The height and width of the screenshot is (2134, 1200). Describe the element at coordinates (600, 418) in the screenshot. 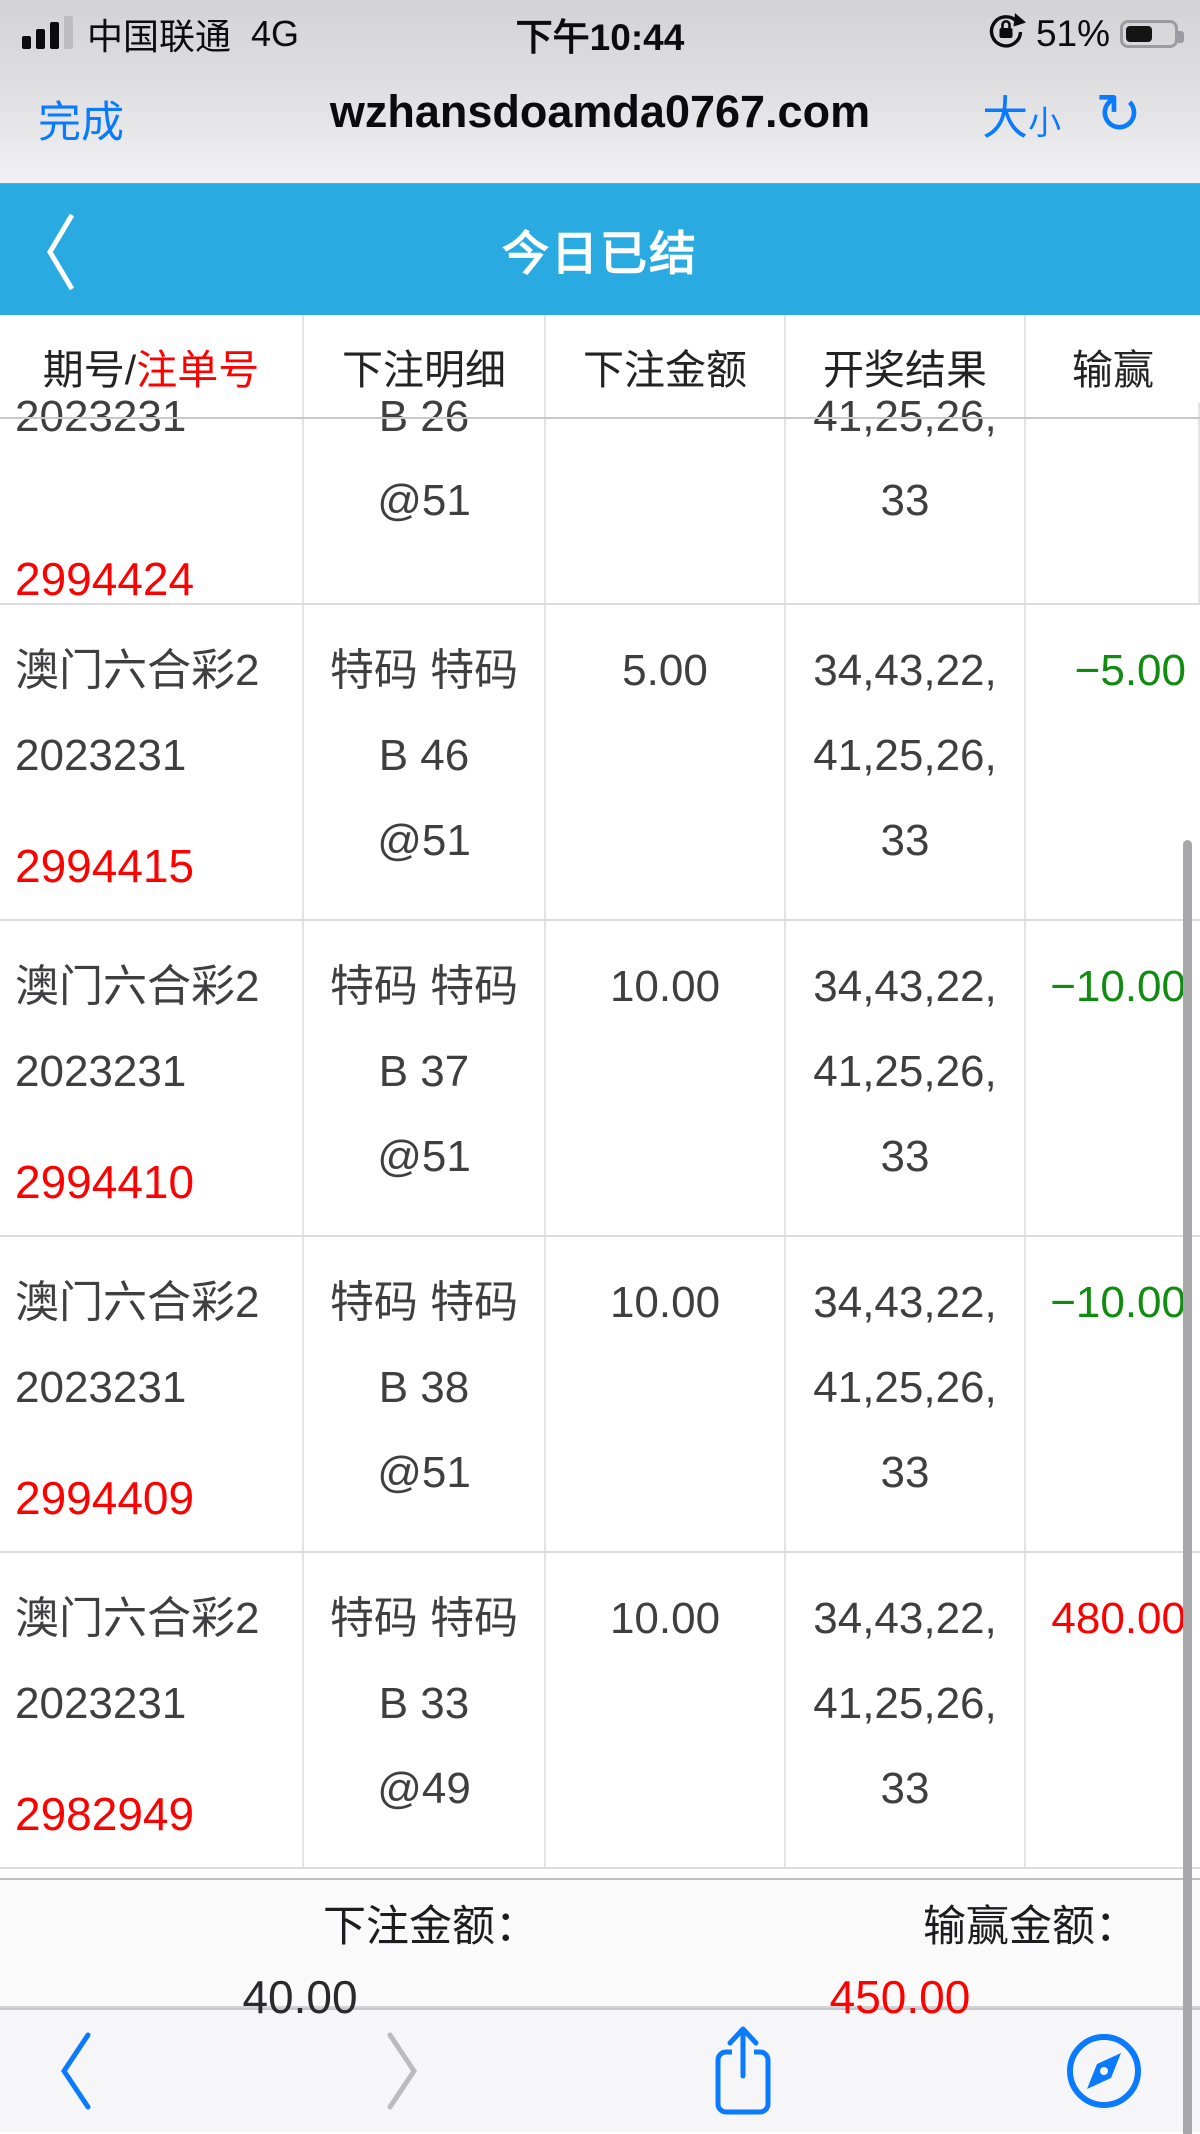

I see `header-divider-line` at that location.